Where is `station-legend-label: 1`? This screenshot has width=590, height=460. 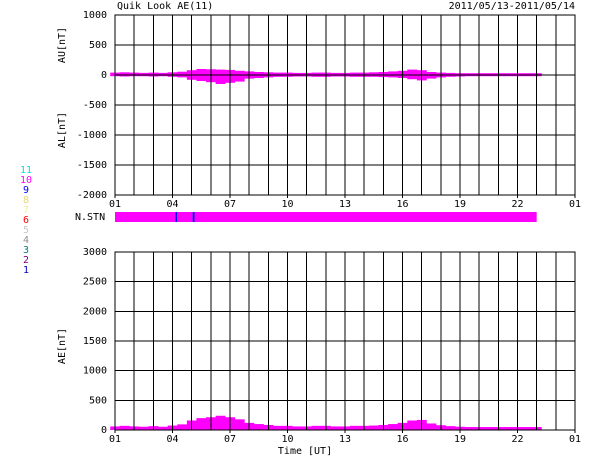 station-legend-label: 1 is located at coordinates (26, 270).